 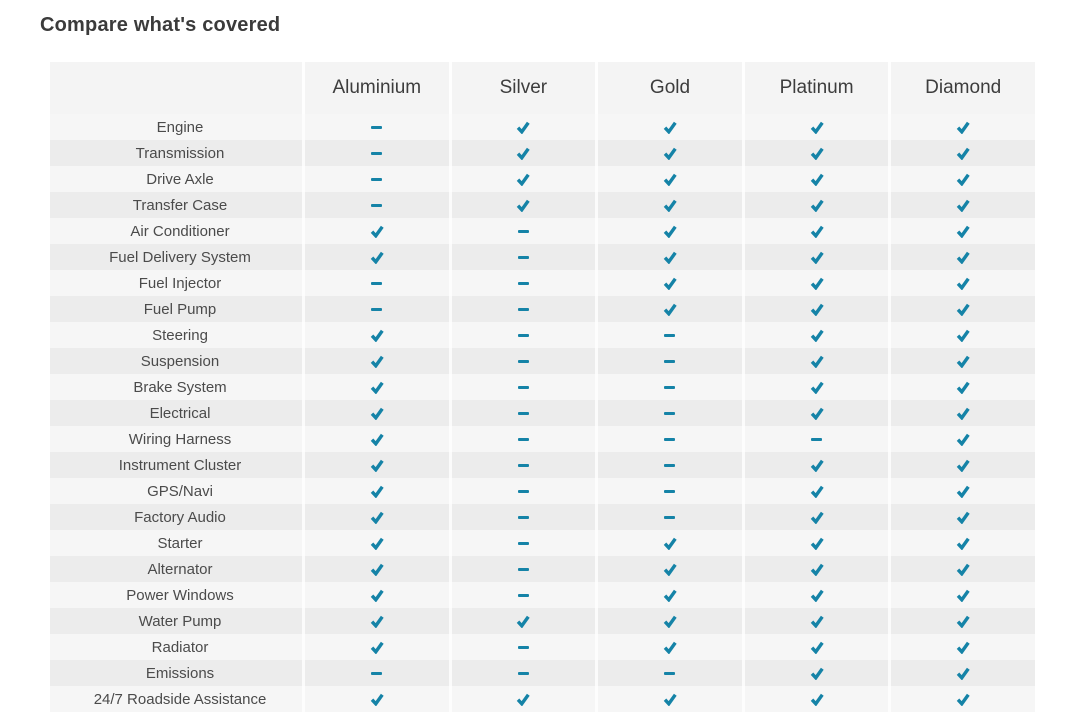 I want to click on table-row: Wiring Harness, so click(x=542, y=439).